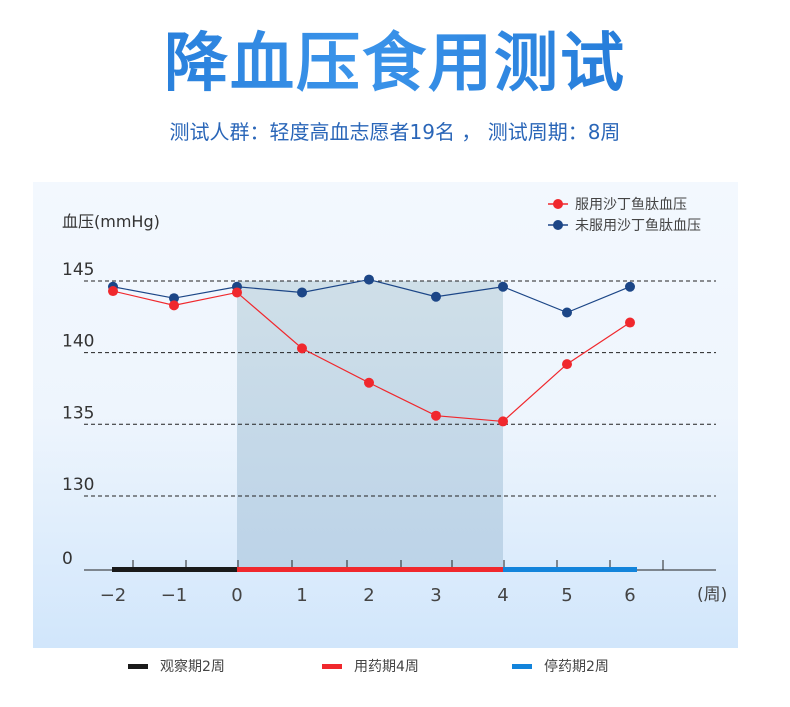 The width and height of the screenshot is (790, 707). I want to click on y-axis-label: 血压(mmHg), so click(111, 221).